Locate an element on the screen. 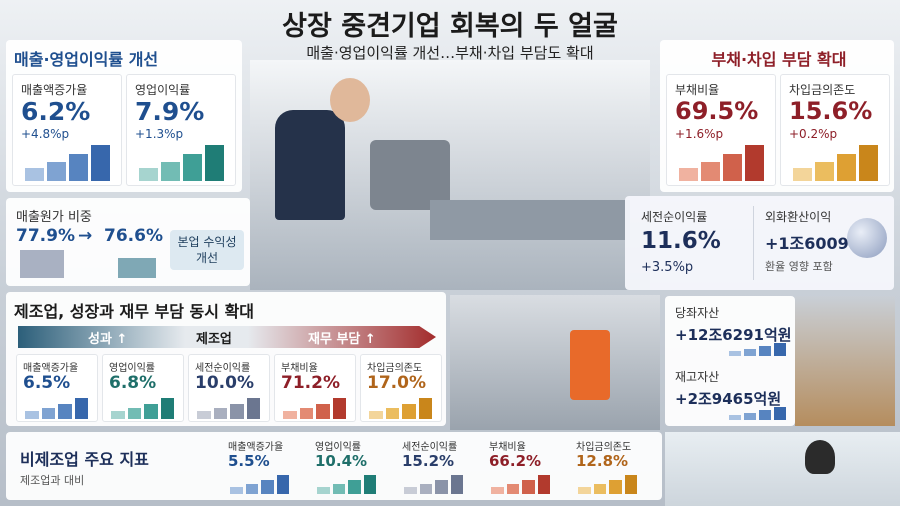  banner-label: 성과 ↑ is located at coordinates (108, 339).